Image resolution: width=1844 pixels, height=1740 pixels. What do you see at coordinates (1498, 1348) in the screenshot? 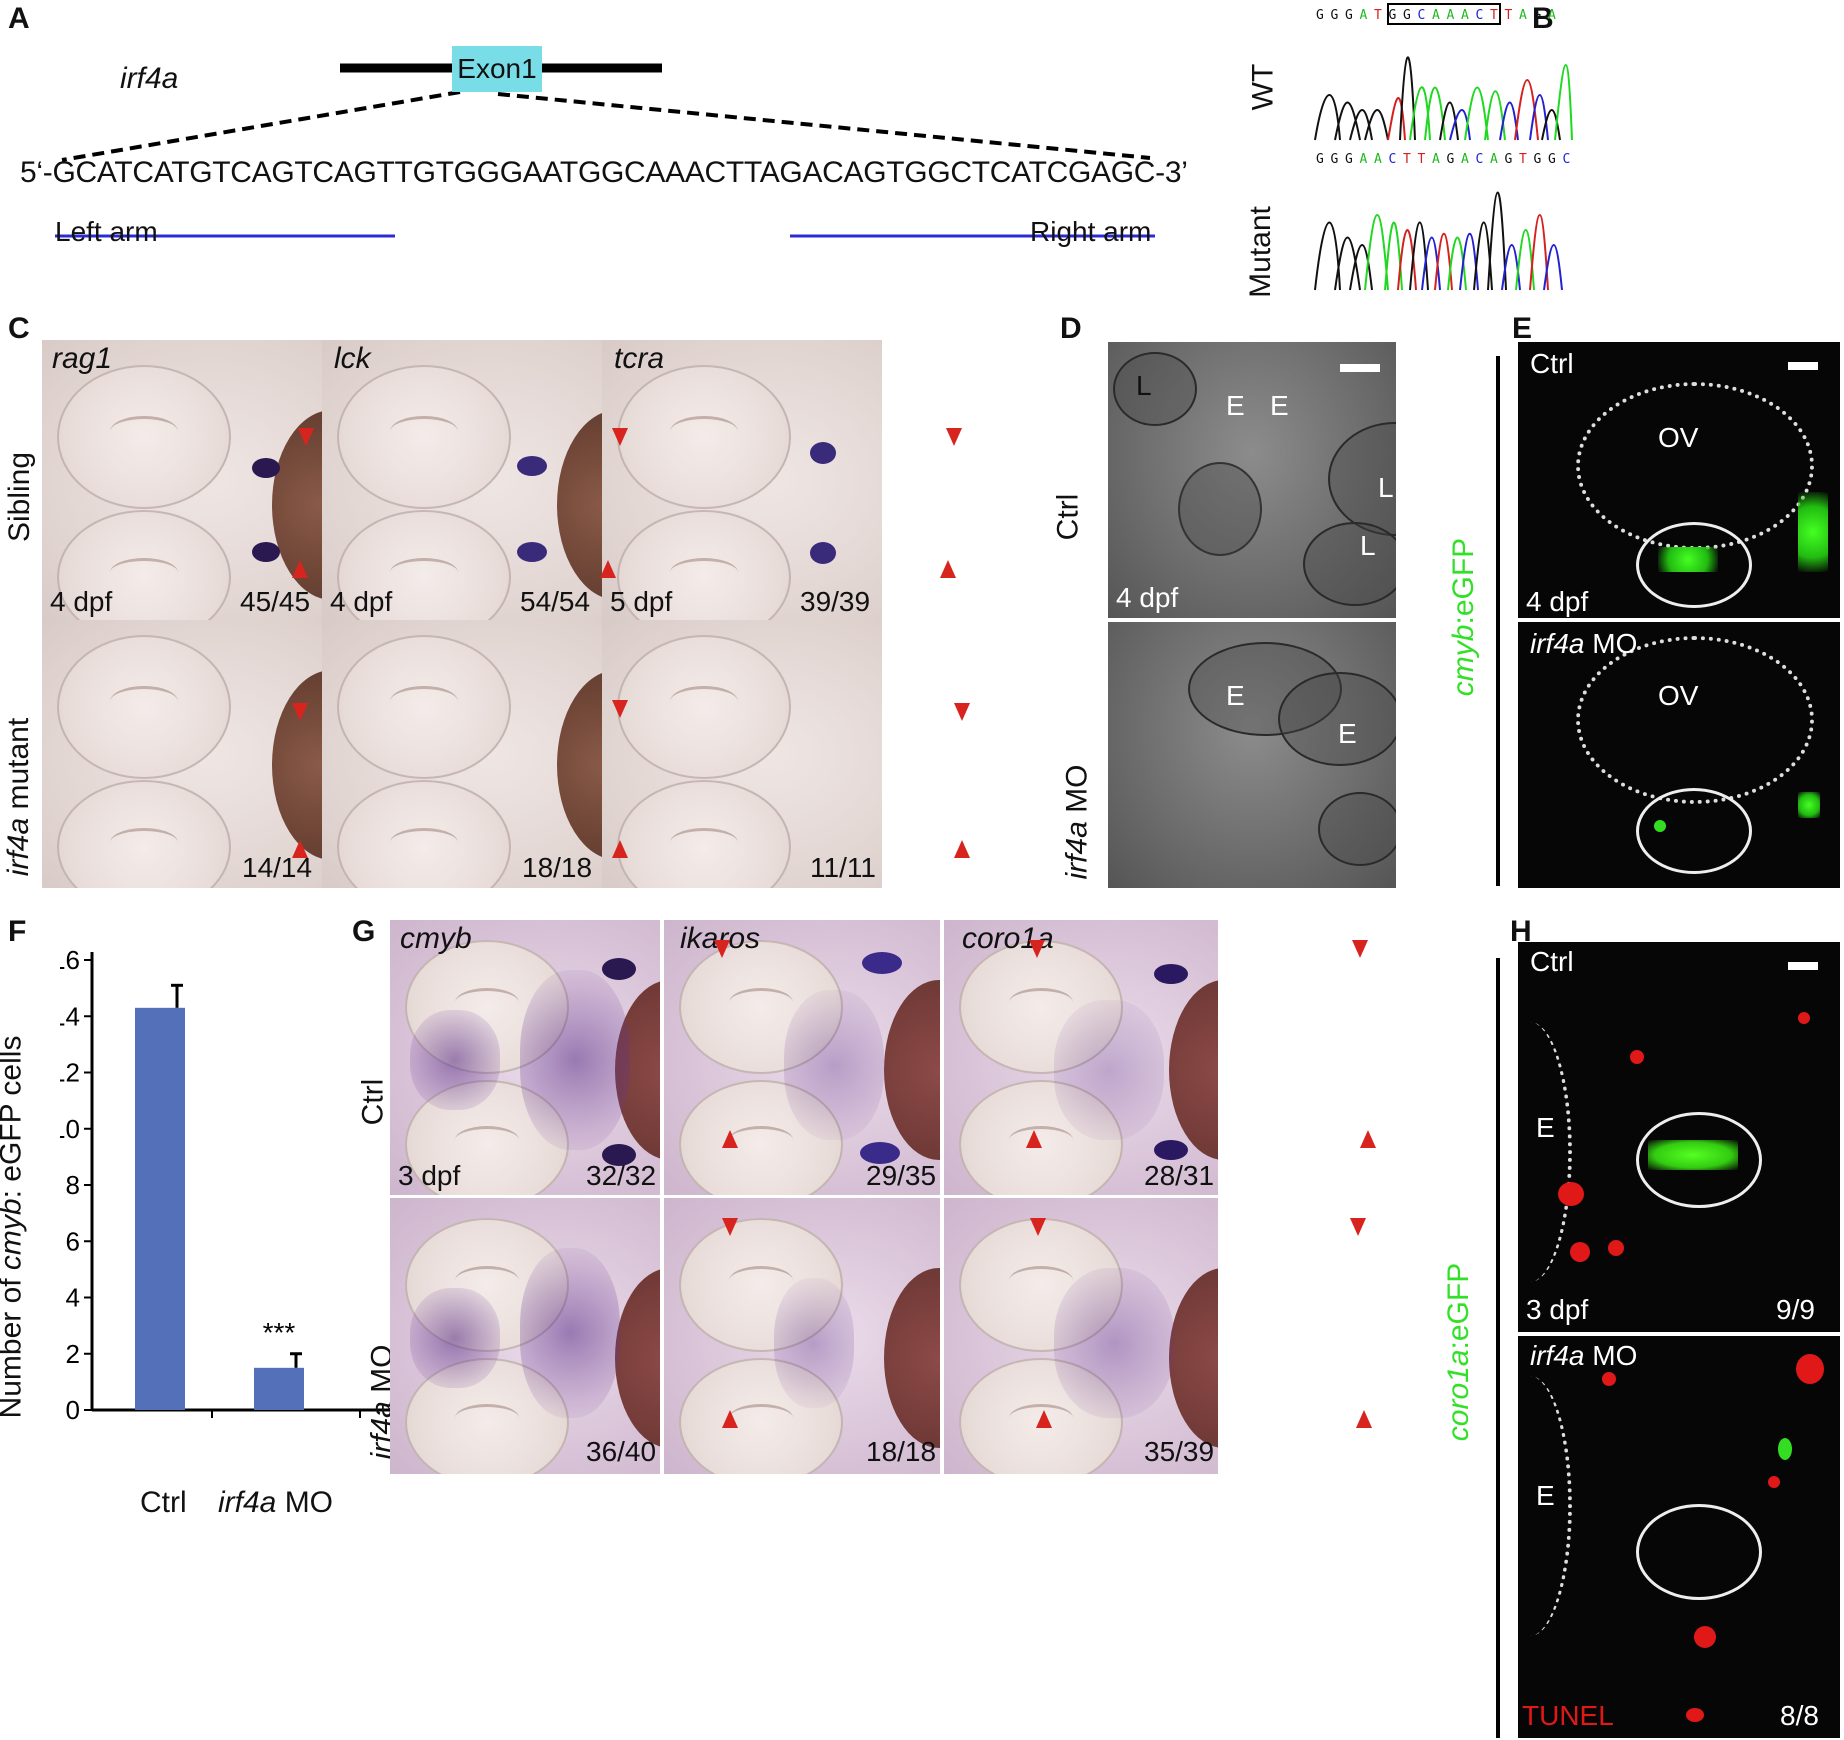
I see `bracket-line-h` at bounding box center [1498, 1348].